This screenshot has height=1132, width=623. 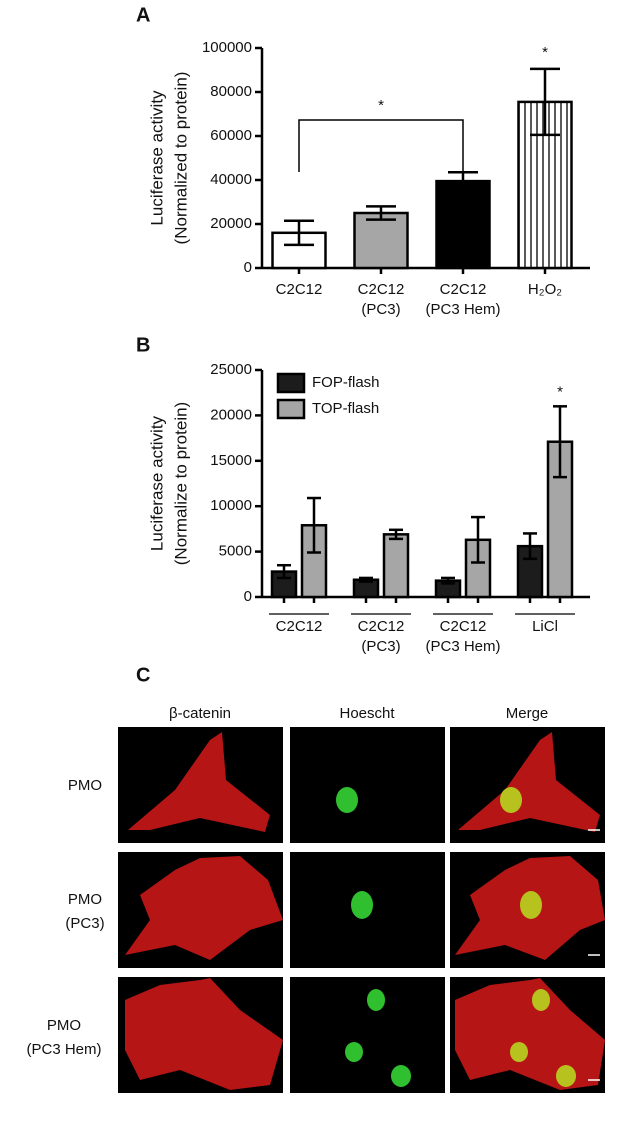 What do you see at coordinates (84, 923) in the screenshot?
I see `row-label: (PC3)` at bounding box center [84, 923].